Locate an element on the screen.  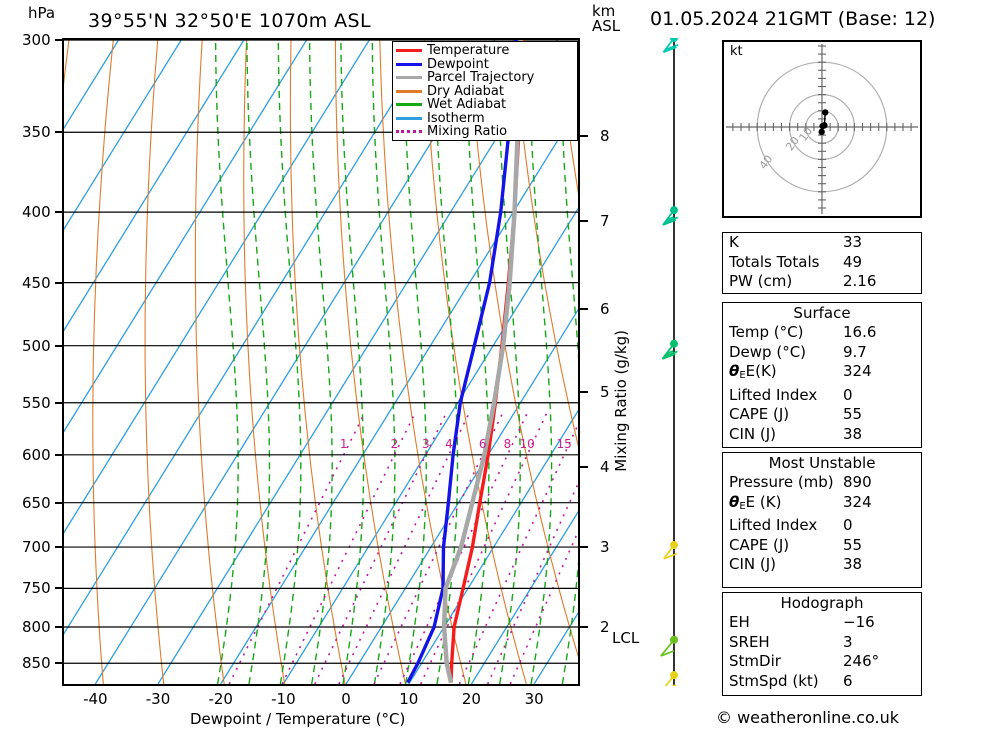
panel-row-value: 16.6 is located at coordinates (860, 332).